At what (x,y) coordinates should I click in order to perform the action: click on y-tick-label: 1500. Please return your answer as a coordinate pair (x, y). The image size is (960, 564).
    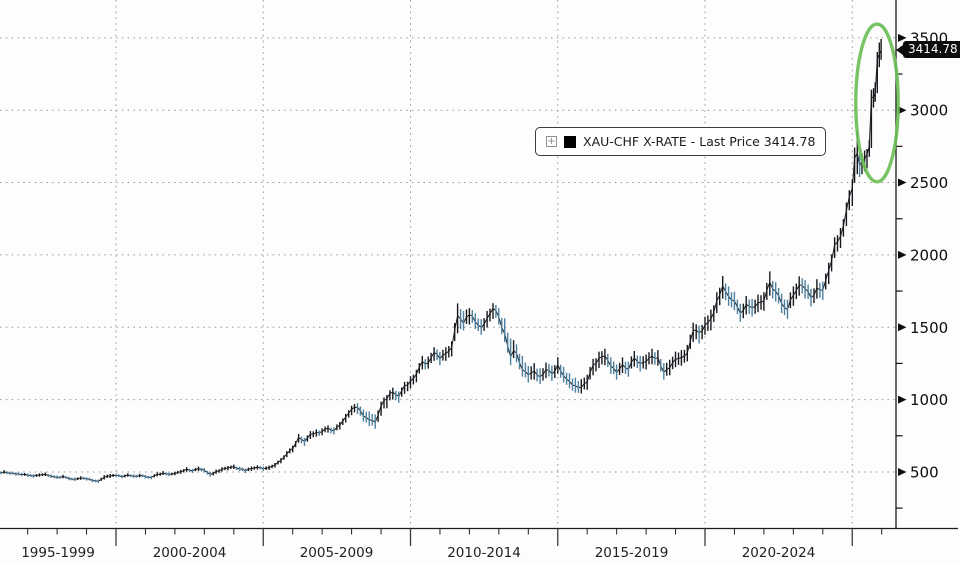
    Looking at the image, I should click on (929, 328).